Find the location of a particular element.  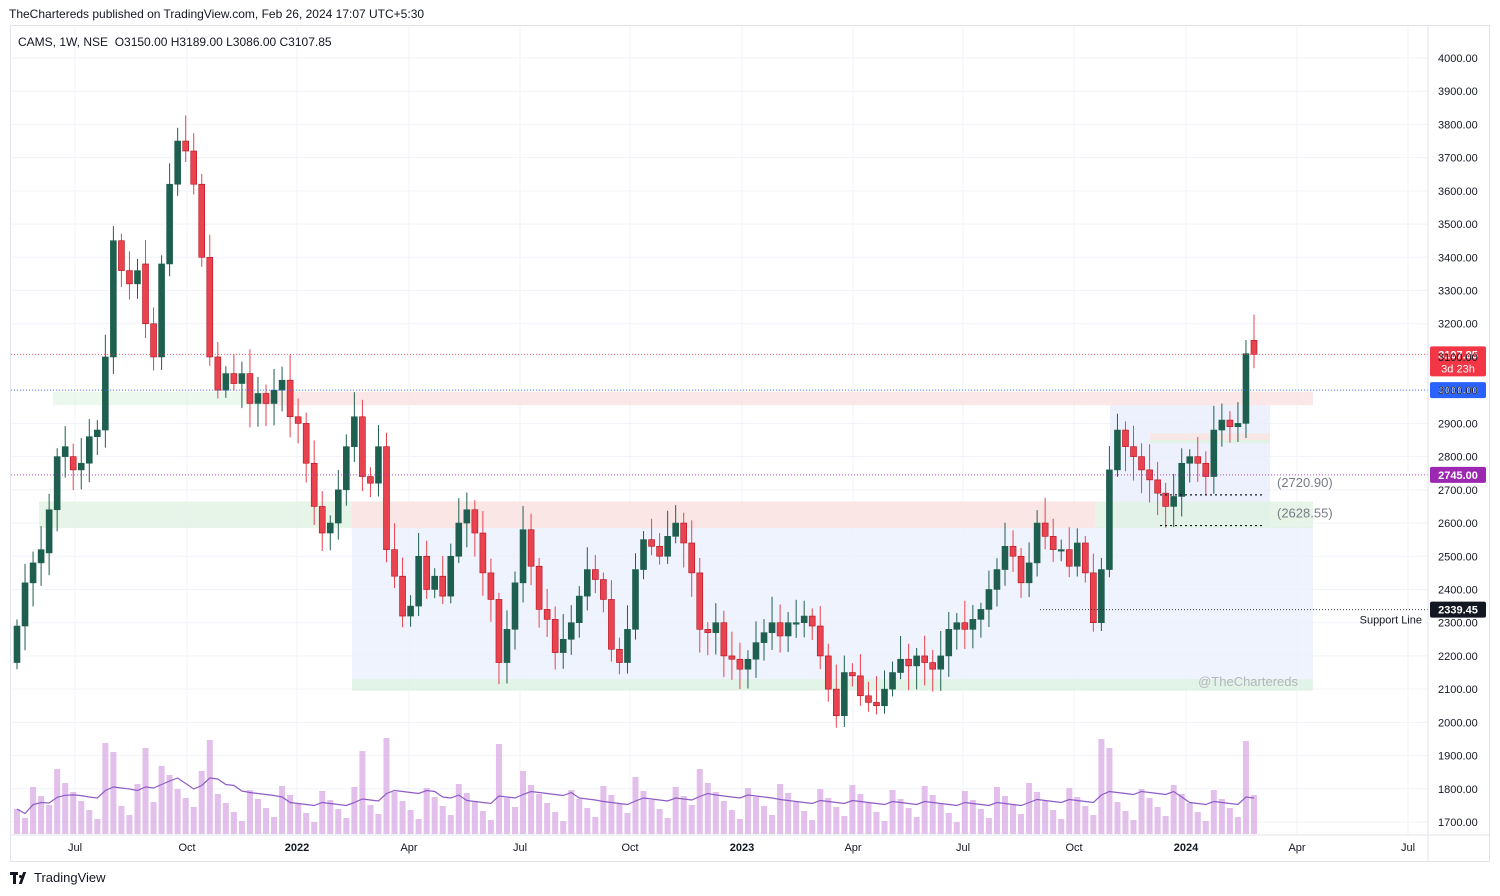

price-tag is located at coordinates (1458, 390).